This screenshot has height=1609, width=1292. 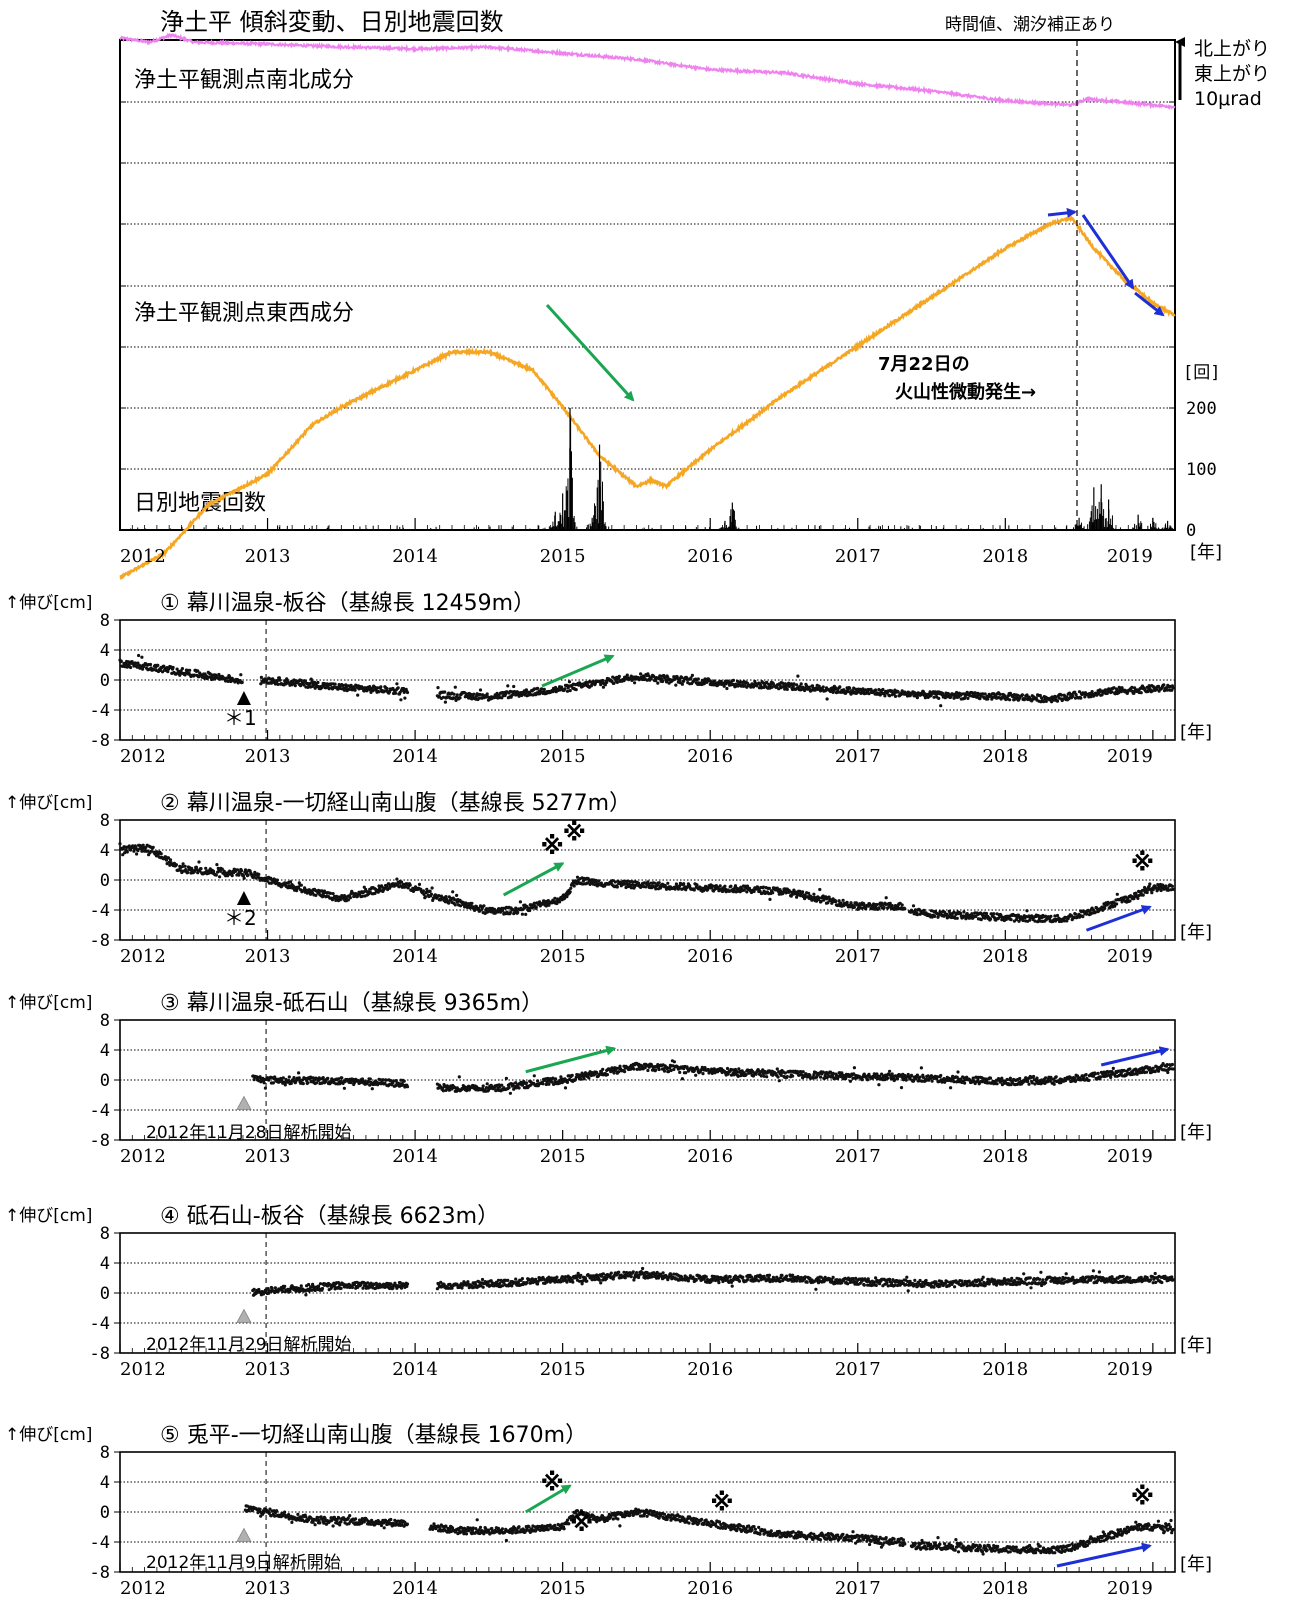 What do you see at coordinates (710, 956) in the screenshot?
I see `panel-year-label: 2016` at bounding box center [710, 956].